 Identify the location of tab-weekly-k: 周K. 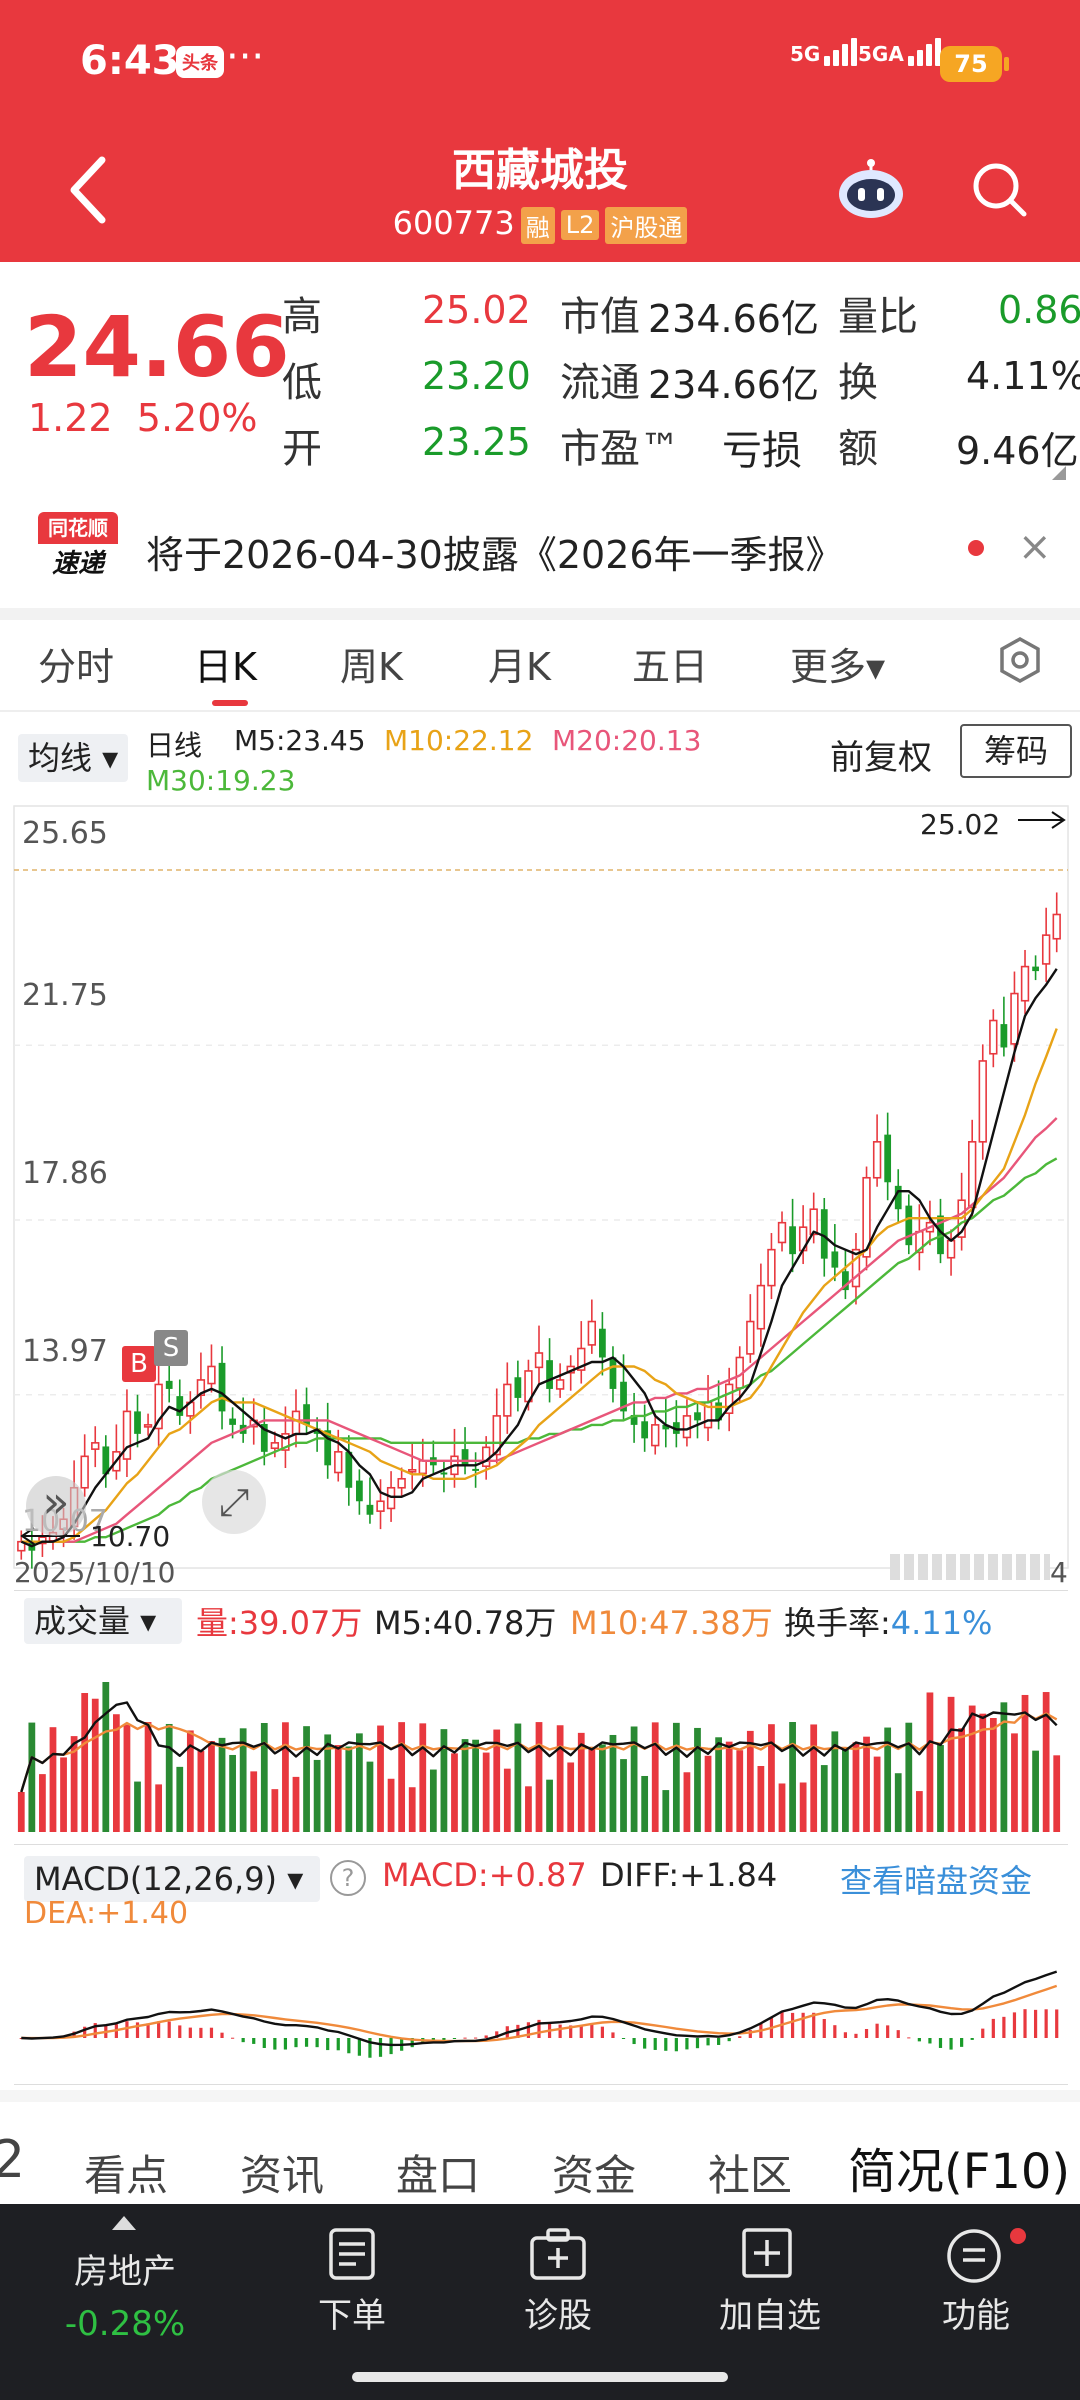
(371, 667).